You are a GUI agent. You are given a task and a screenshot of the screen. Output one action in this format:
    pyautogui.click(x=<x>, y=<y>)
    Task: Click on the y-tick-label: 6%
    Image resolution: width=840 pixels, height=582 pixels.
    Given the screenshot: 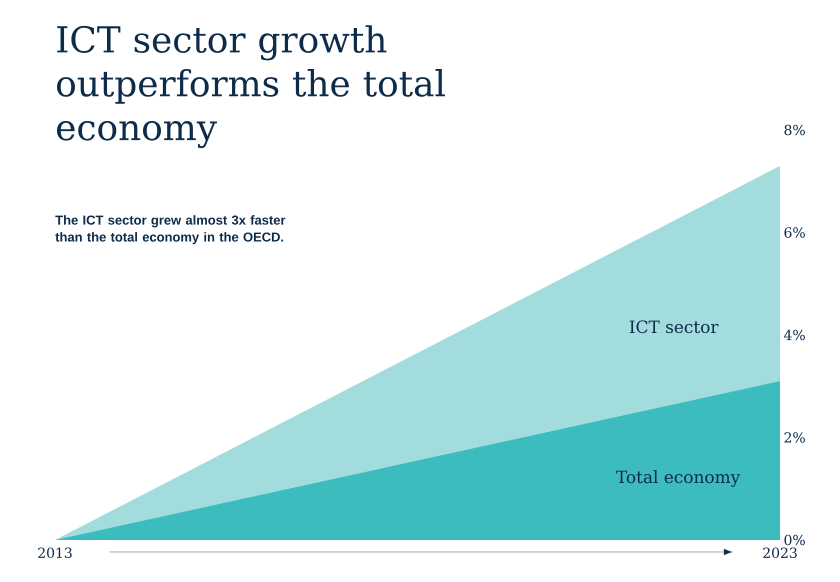 What is the action you would take?
    pyautogui.click(x=794, y=232)
    